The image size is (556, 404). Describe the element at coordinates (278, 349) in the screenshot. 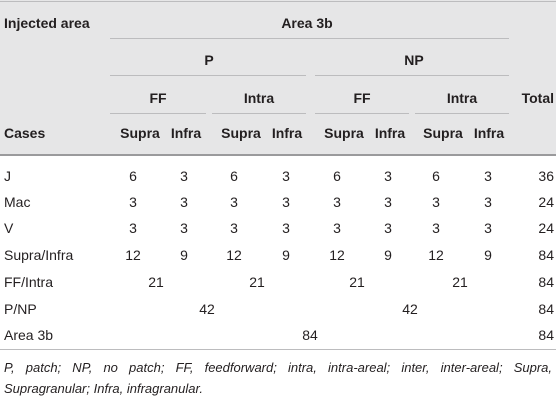

I see `table-bottom-rule` at that location.